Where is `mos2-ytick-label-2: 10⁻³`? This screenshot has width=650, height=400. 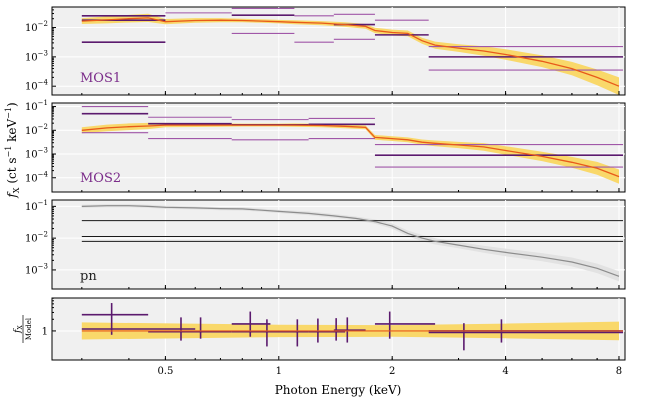 mos2-ytick-label-2: 10⁻³ is located at coordinates (36, 154).